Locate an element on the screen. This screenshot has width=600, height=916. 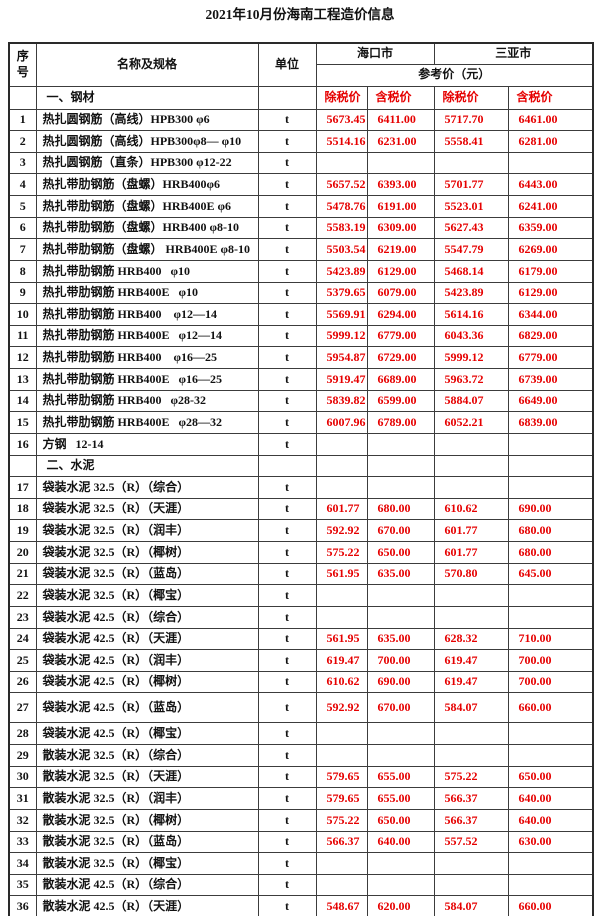
row-seq: 10 is located at coordinates (22, 314).